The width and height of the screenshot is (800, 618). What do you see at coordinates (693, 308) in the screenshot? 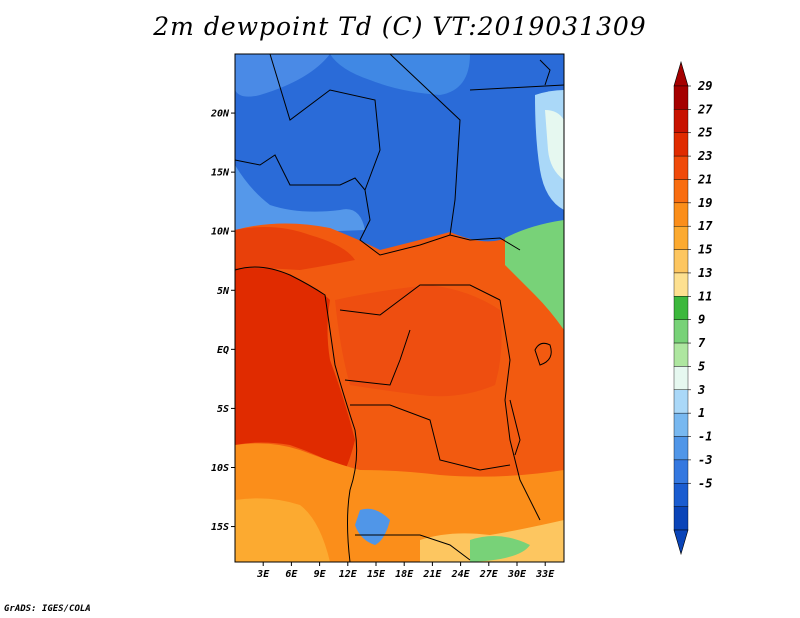
I see `colorbar: 29 27 25 23 21 19 17 15 13 11 9 7 5 3 1 -1 -3 -5` at bounding box center [693, 308].